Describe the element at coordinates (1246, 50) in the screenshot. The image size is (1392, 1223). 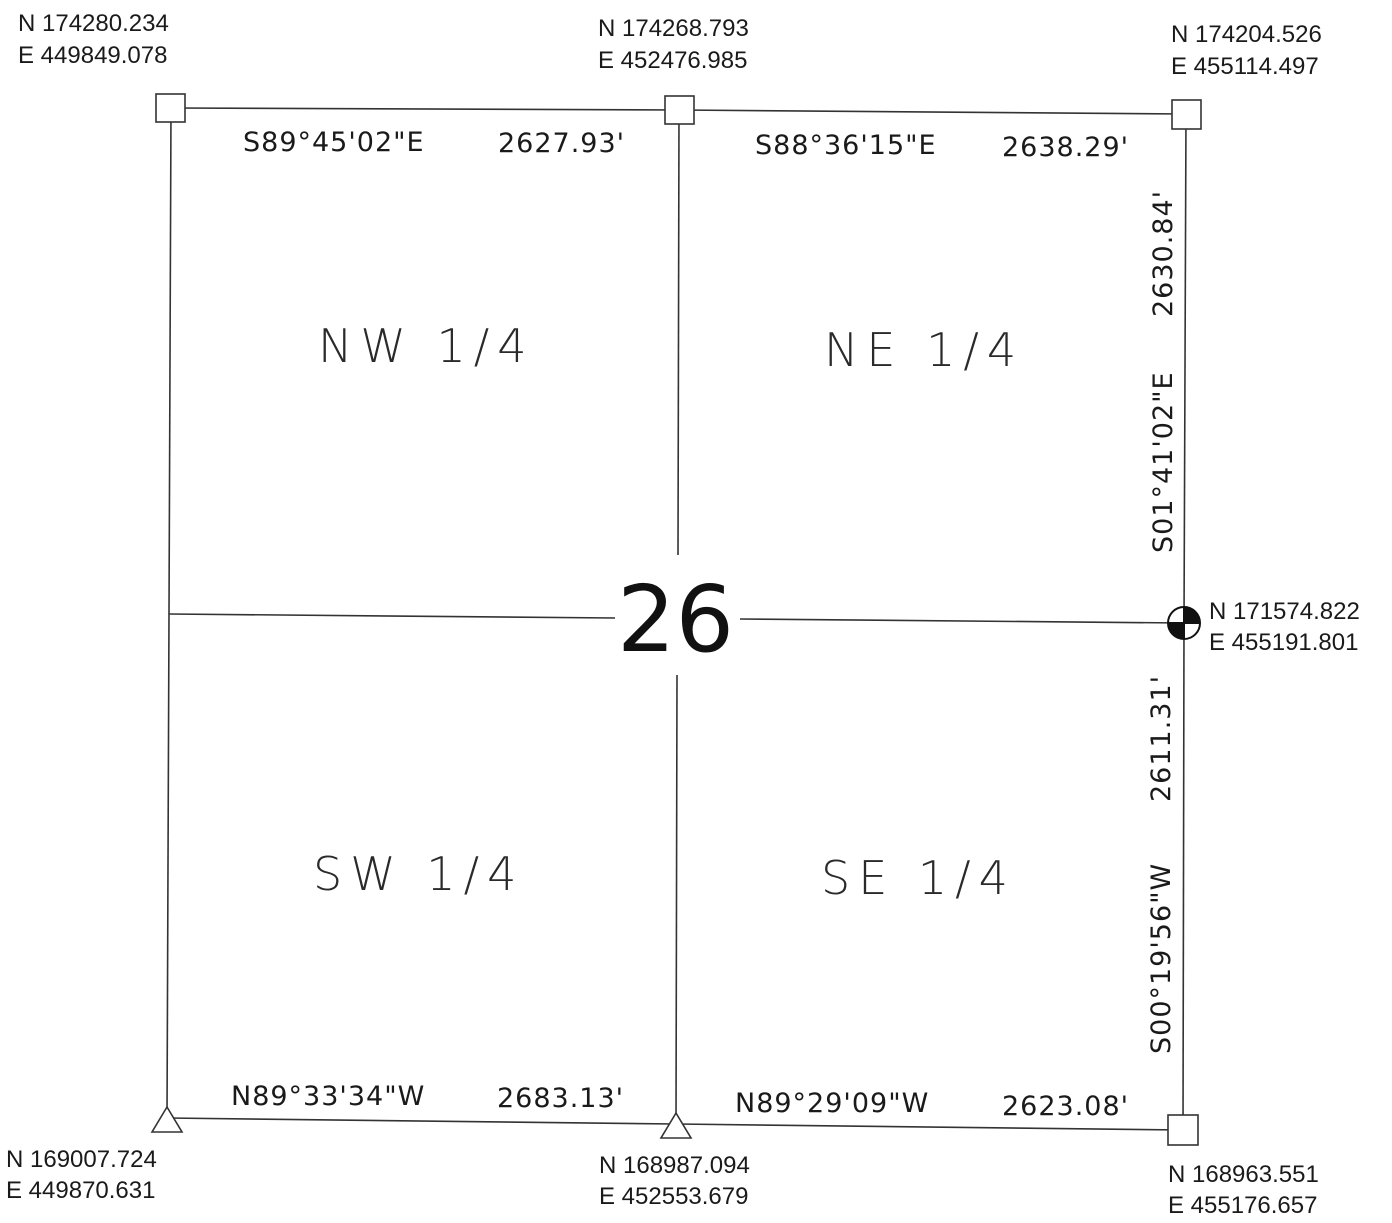
I see `ne-corner-coordinates: N 174204.526 E 455114.497` at that location.